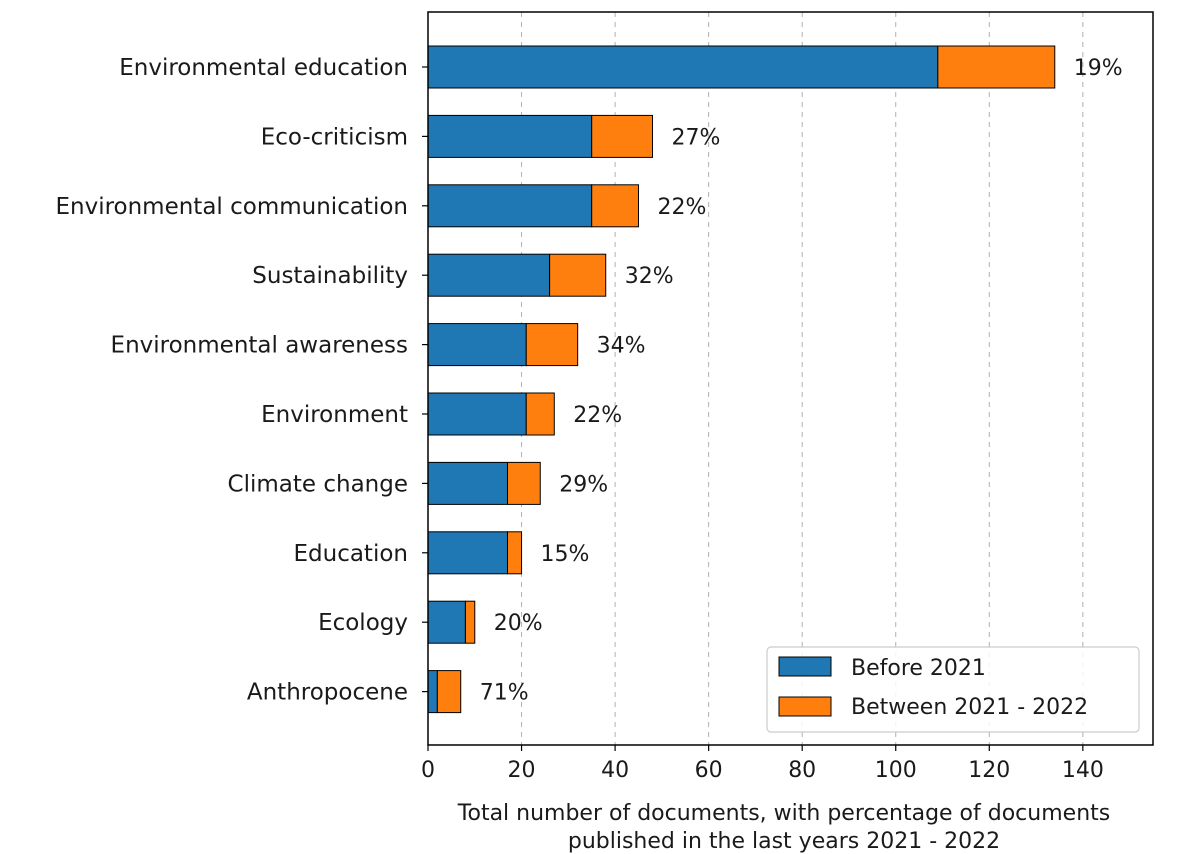 The image size is (1178, 854). I want to click on percentage-label: 32%, so click(649, 276).